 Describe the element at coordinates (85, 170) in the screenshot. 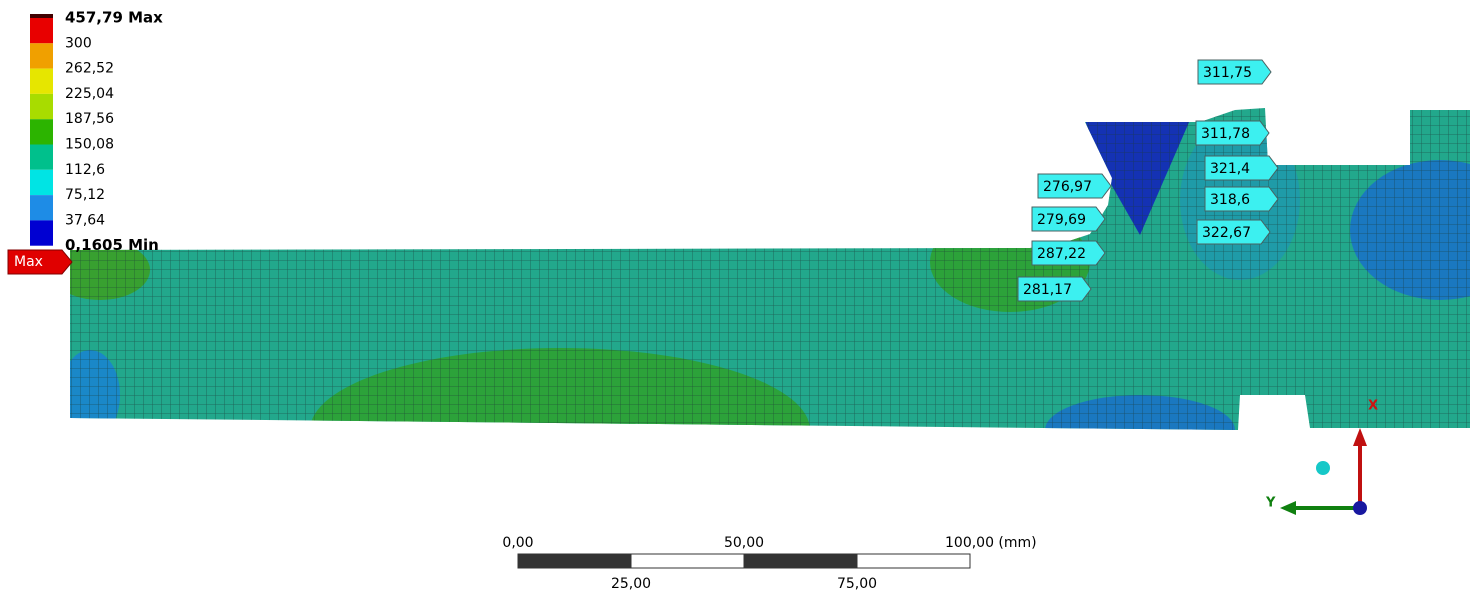

I see `legend-label: 112,6` at that location.